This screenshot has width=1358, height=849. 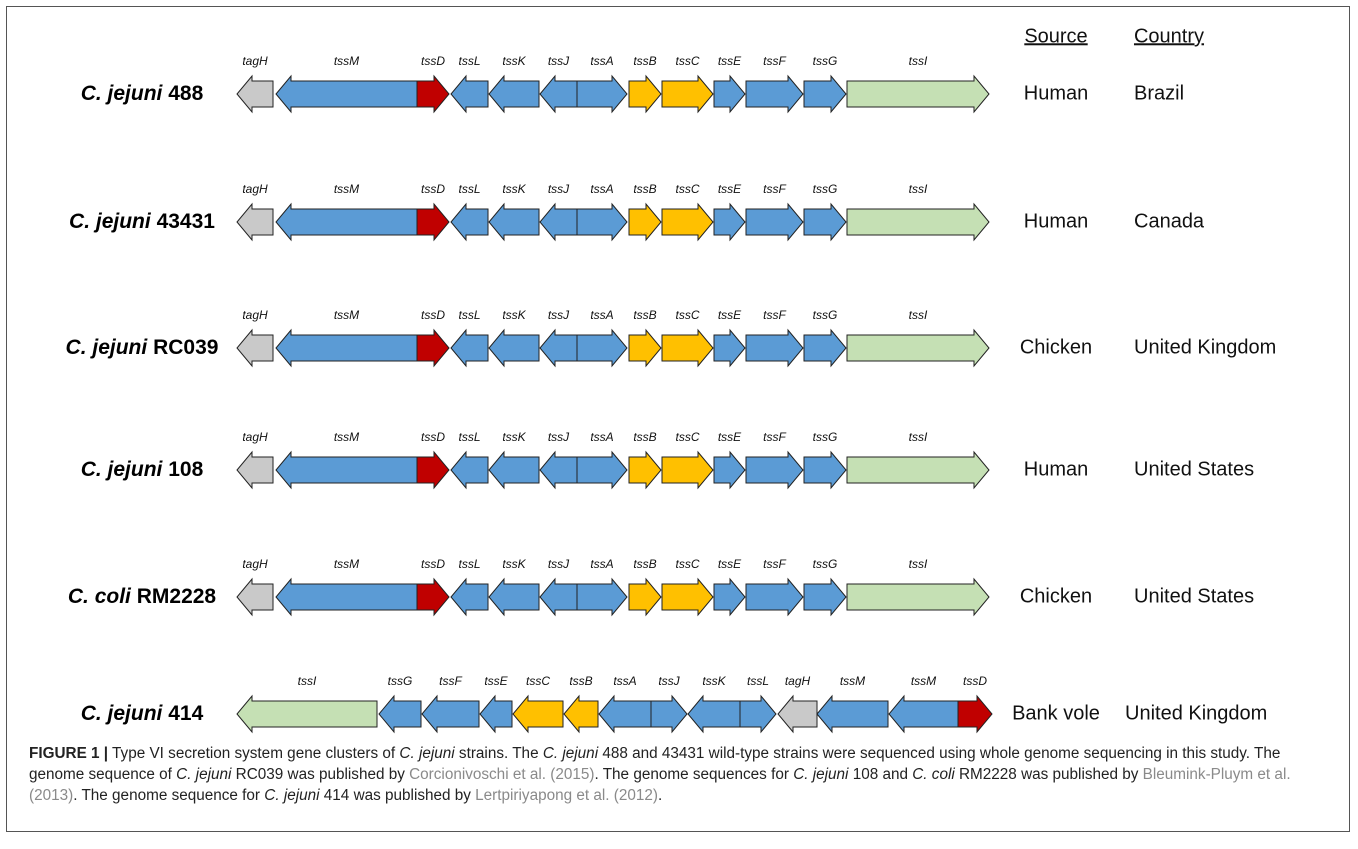 What do you see at coordinates (1048, 774) in the screenshot?
I see `caption-text: RM2228 was published by` at bounding box center [1048, 774].